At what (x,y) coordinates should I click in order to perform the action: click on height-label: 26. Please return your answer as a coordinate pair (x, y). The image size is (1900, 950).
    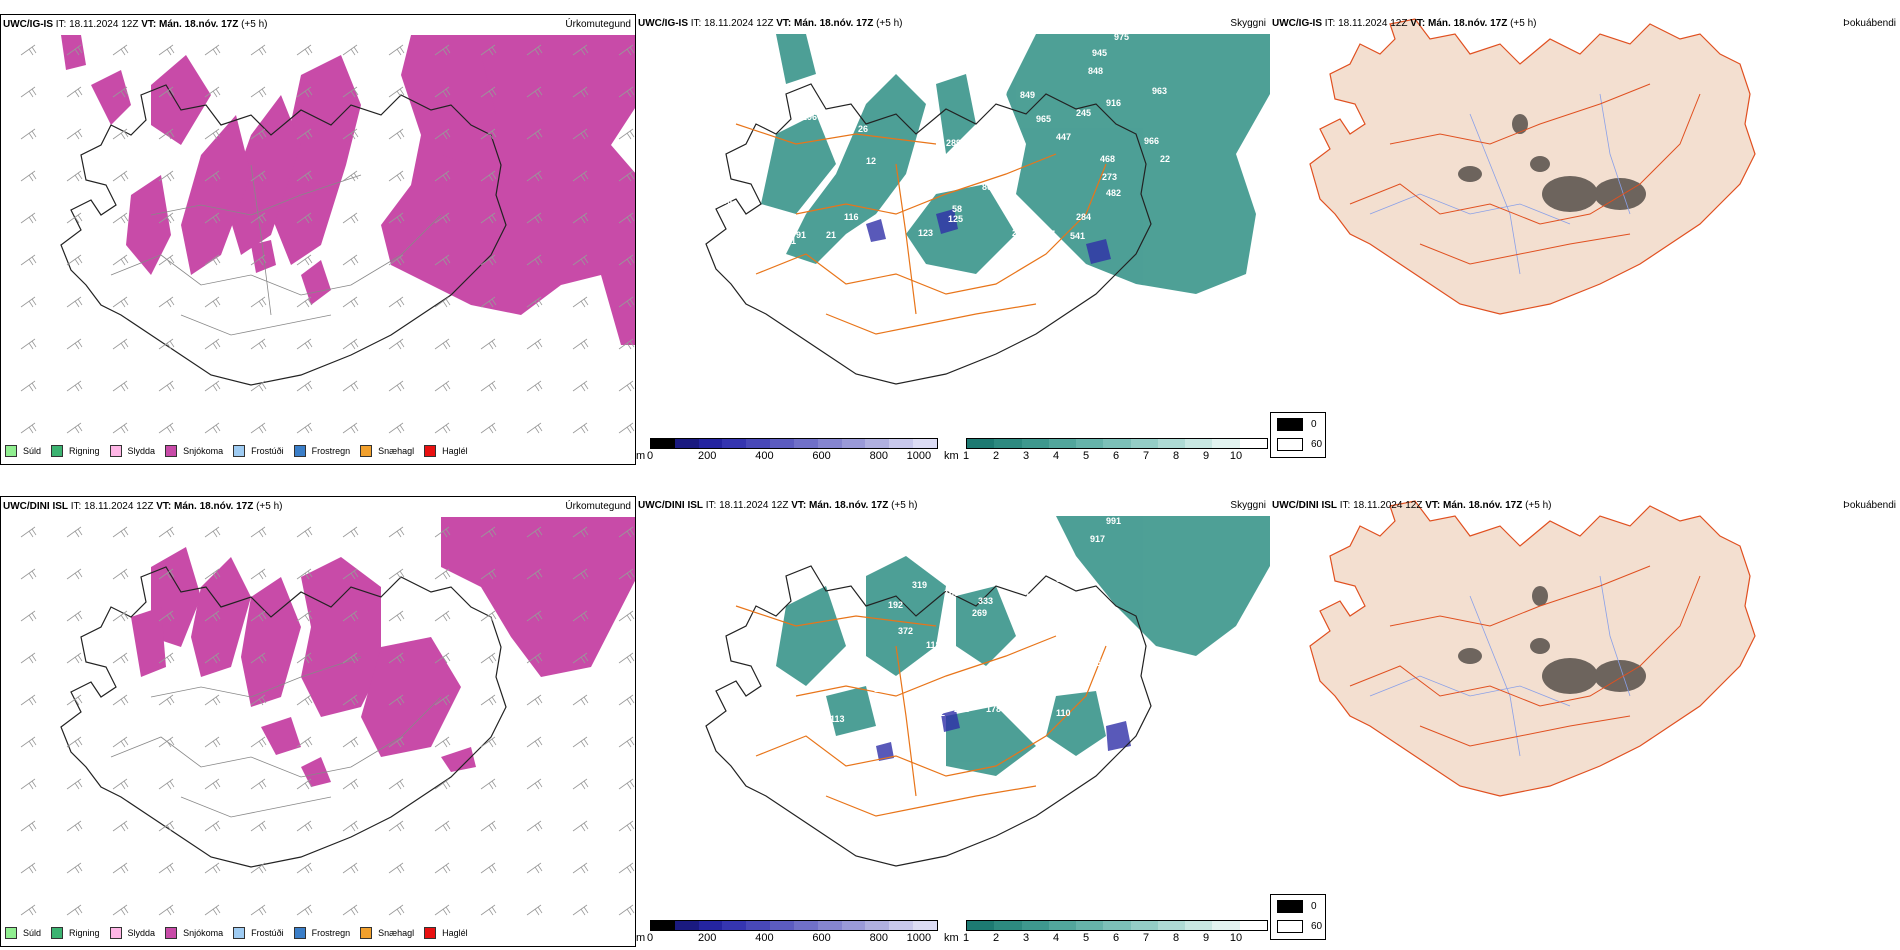
    Looking at the image, I should click on (863, 129).